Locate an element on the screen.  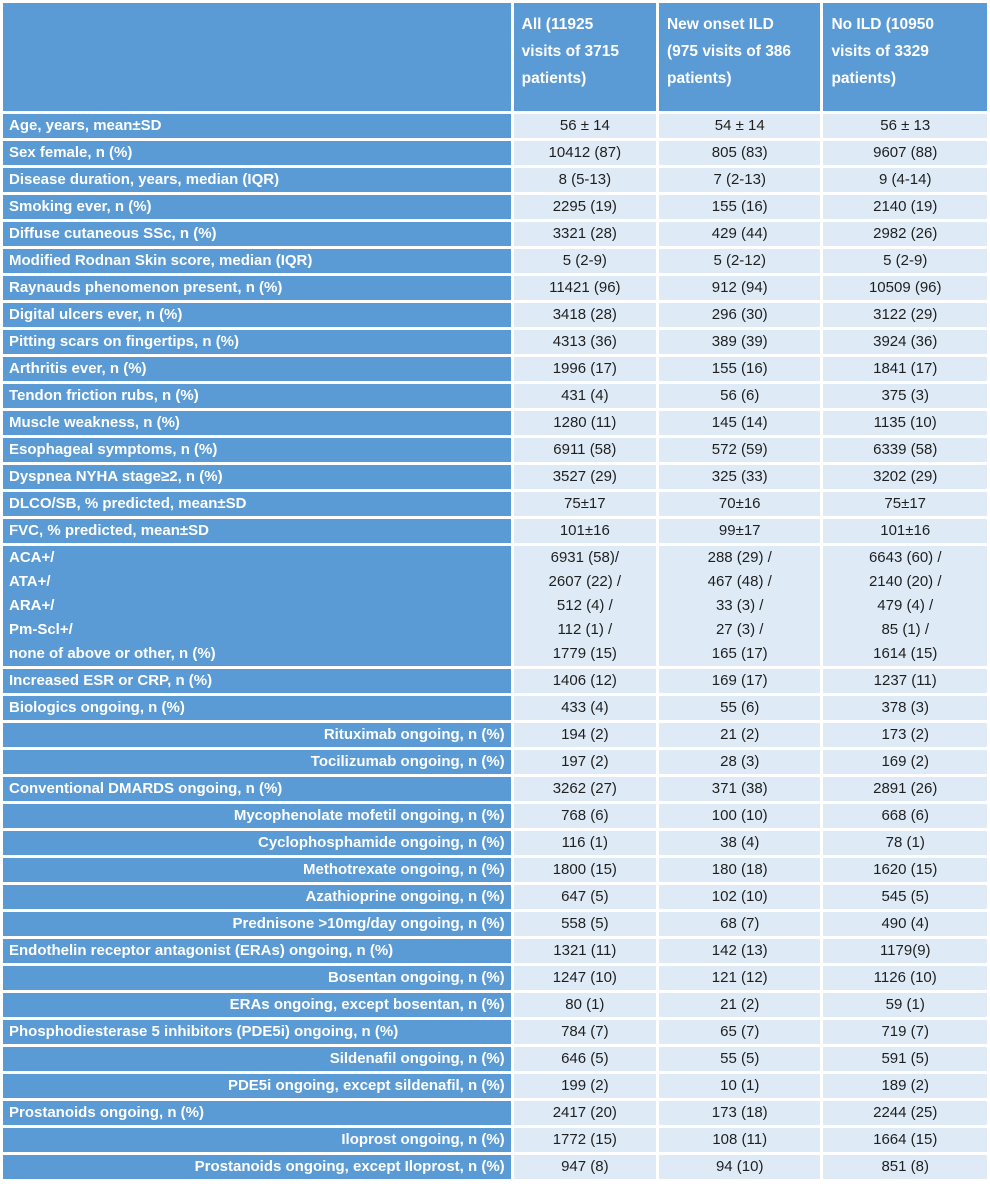
cell-value: 145 (14) is located at coordinates (739, 423).